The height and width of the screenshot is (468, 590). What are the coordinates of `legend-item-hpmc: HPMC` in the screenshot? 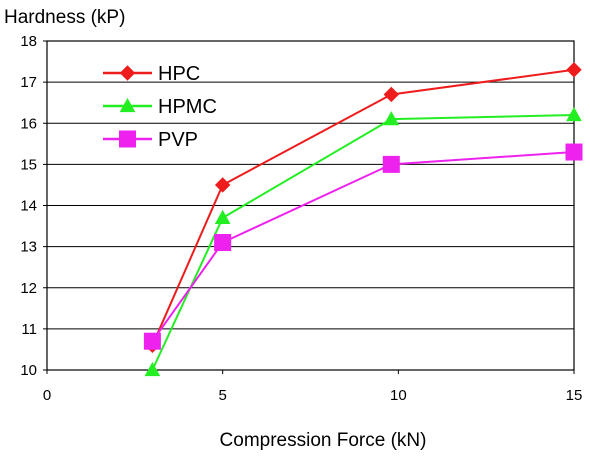 It's located at (160, 107).